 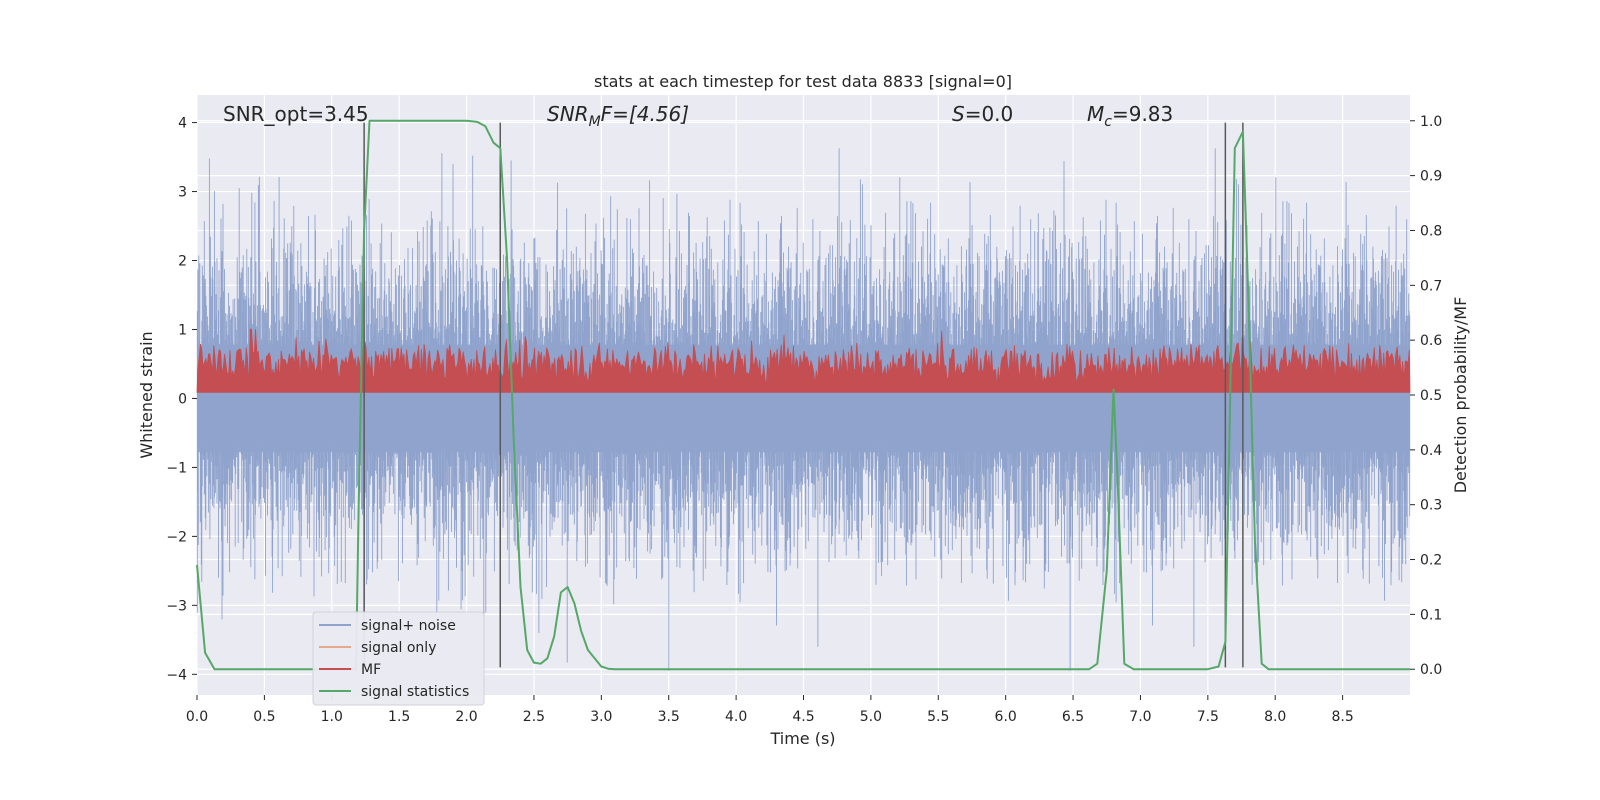 I want to click on annotation-s: S=0.0, so click(x=982, y=114).